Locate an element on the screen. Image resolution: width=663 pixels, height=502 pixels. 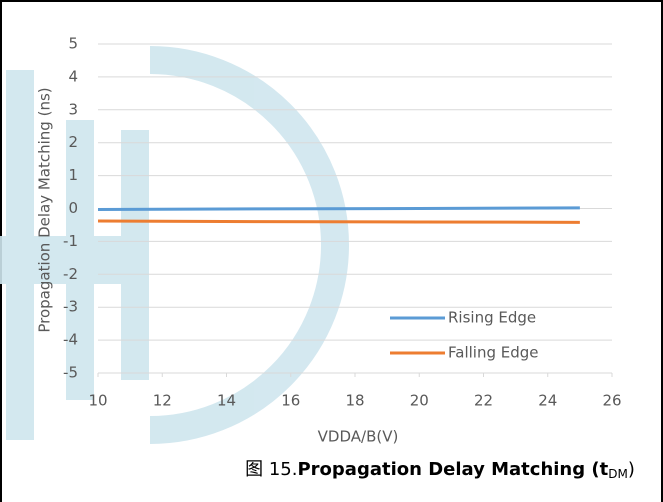
y-tick-label: -5 is located at coordinates (70, 373).